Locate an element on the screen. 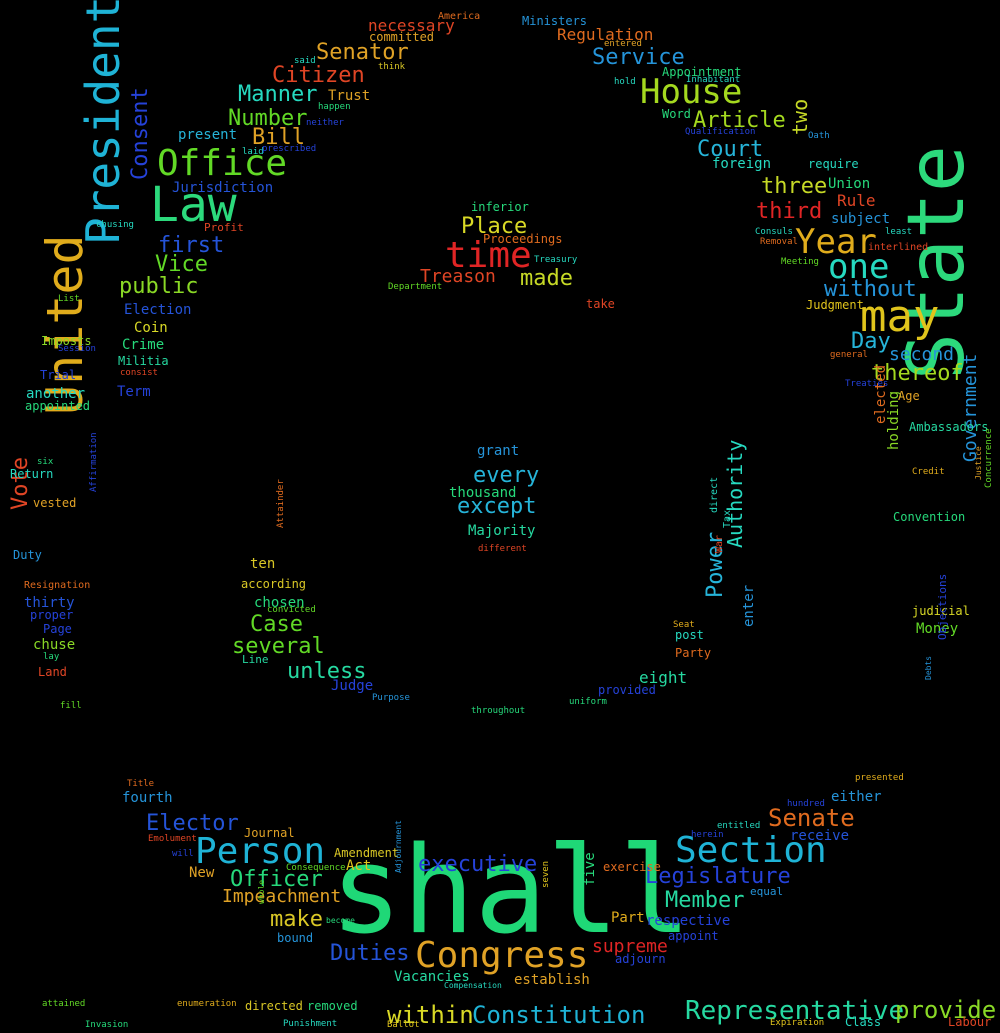 This screenshot has height=1033, width=1000. cloud-word: Manner is located at coordinates (278, 94).